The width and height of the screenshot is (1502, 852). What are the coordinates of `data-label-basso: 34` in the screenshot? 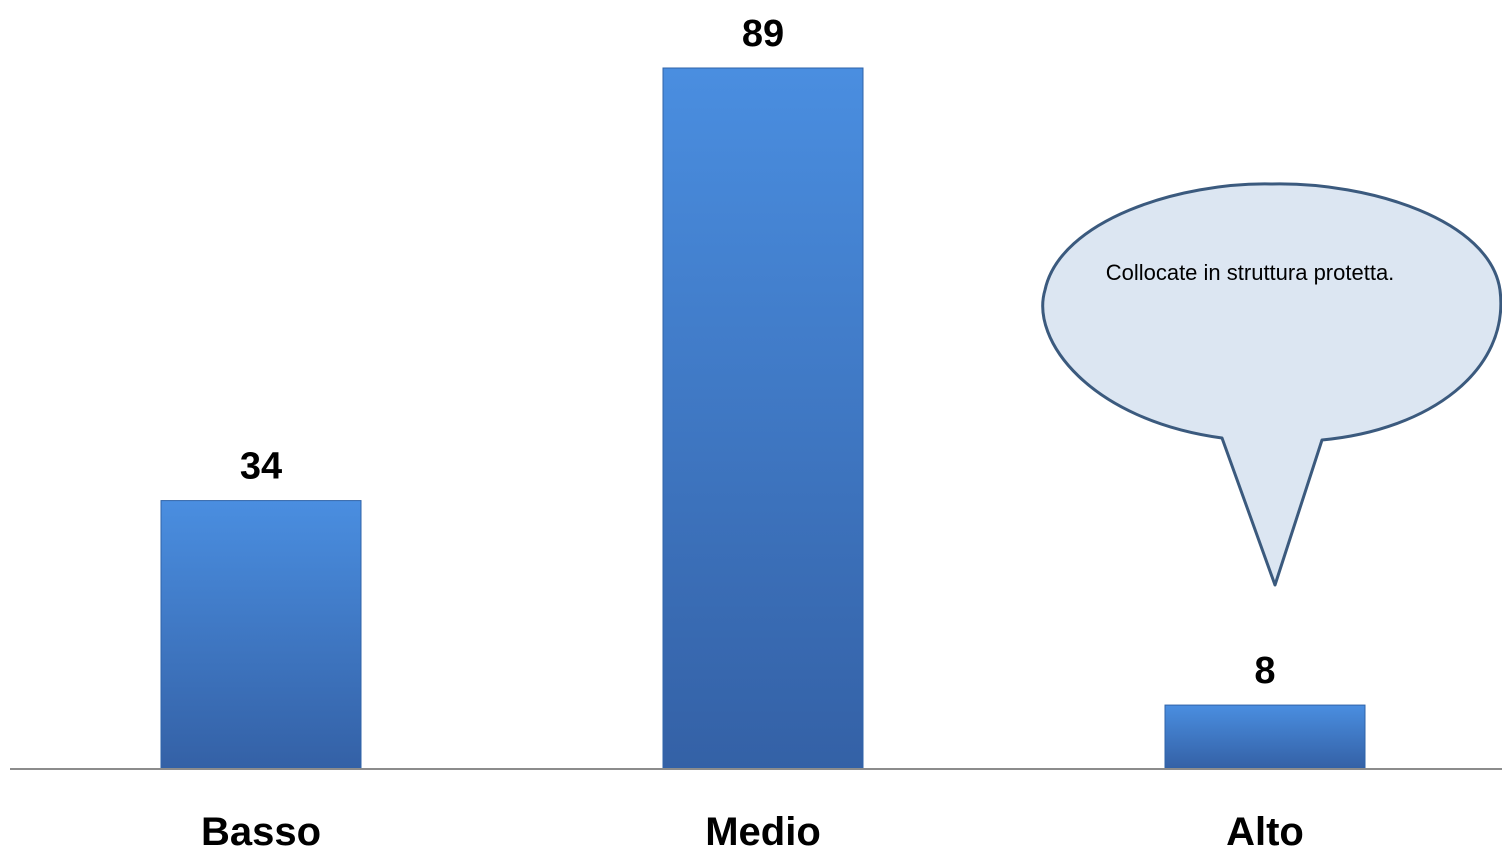 It's located at (261, 467).